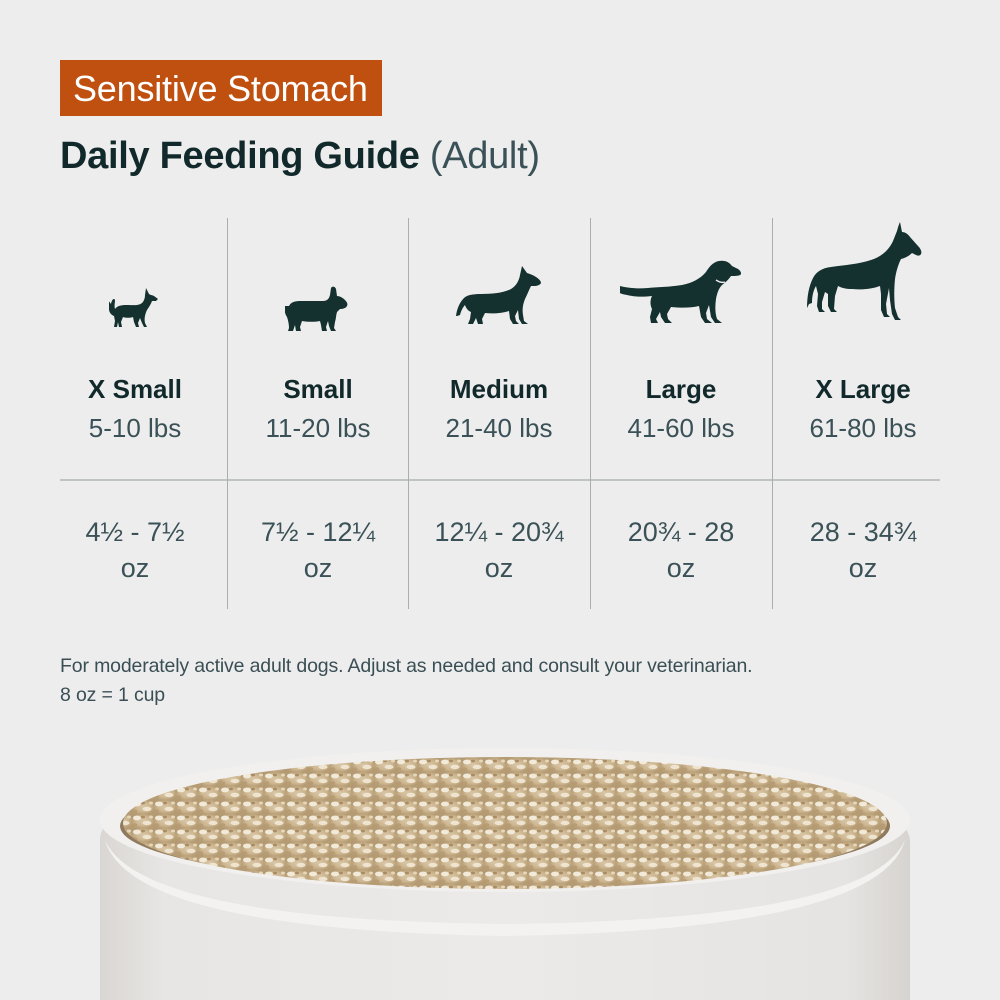 Image resolution: width=1000 pixels, height=1000 pixels. I want to click on size-label: X Large, so click(863, 389).